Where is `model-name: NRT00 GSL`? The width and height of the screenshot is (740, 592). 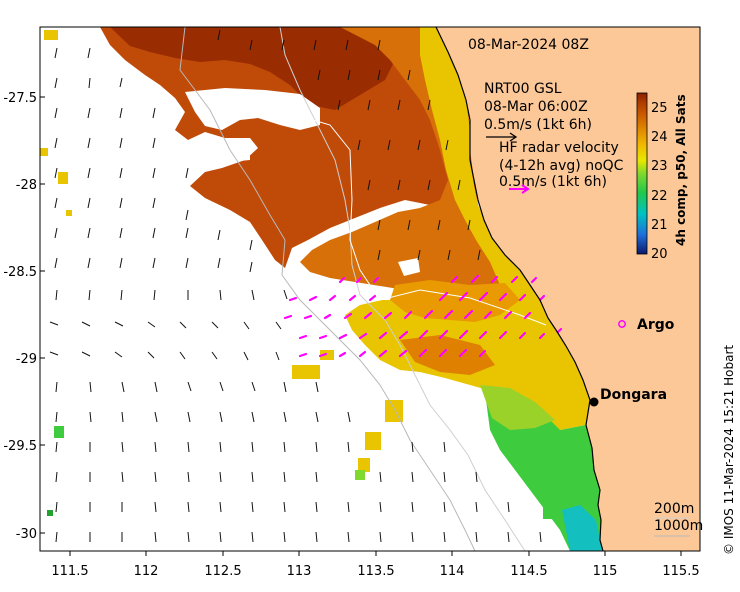 model-name: NRT00 GSL is located at coordinates (523, 89).